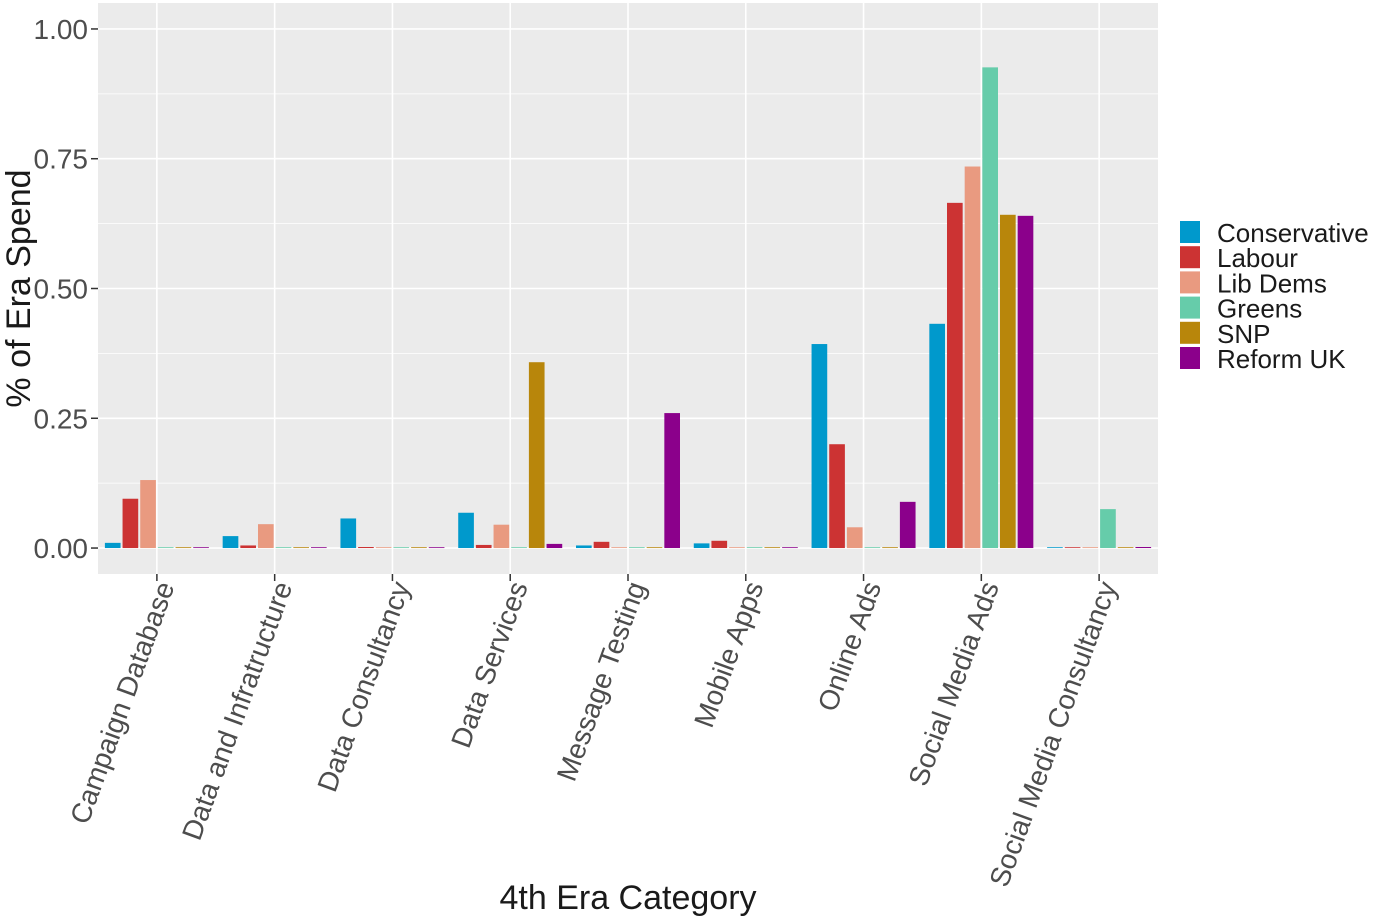 This screenshot has height=918, width=1375. What do you see at coordinates (627, 898) in the screenshot?
I see `x-axis-title: 4th Era Category` at bounding box center [627, 898].